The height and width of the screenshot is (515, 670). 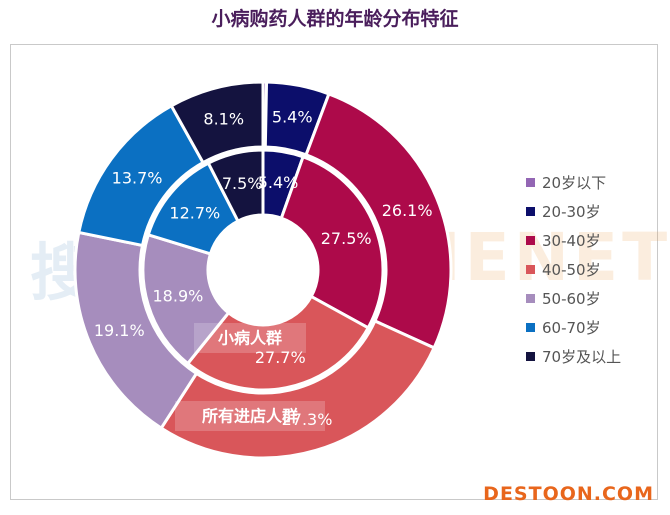 I want to click on inner-slice-label: 7.5%, so click(x=242, y=183).